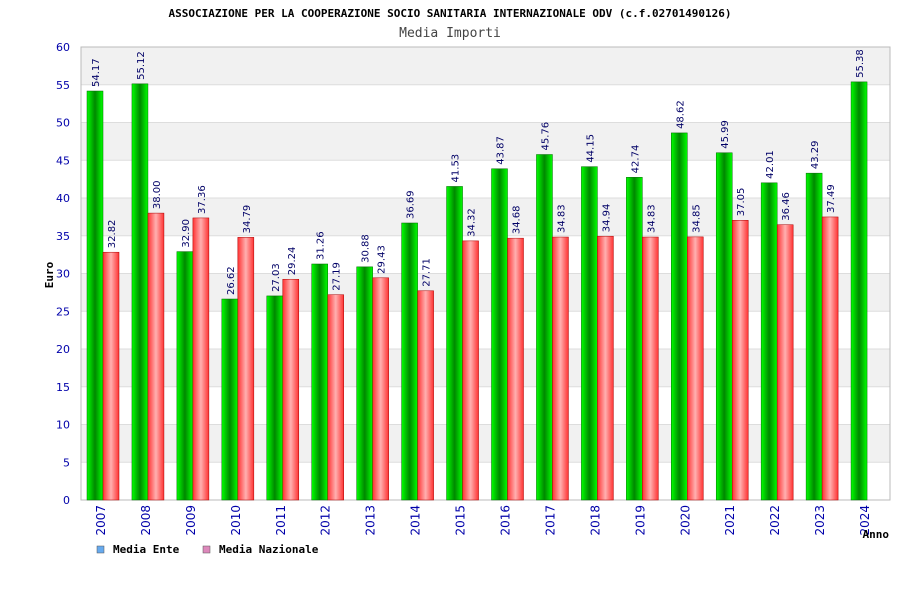 The width and height of the screenshot is (900, 600). Describe the element at coordinates (191, 520) in the screenshot. I see `x-tick-label: 2009` at that location.